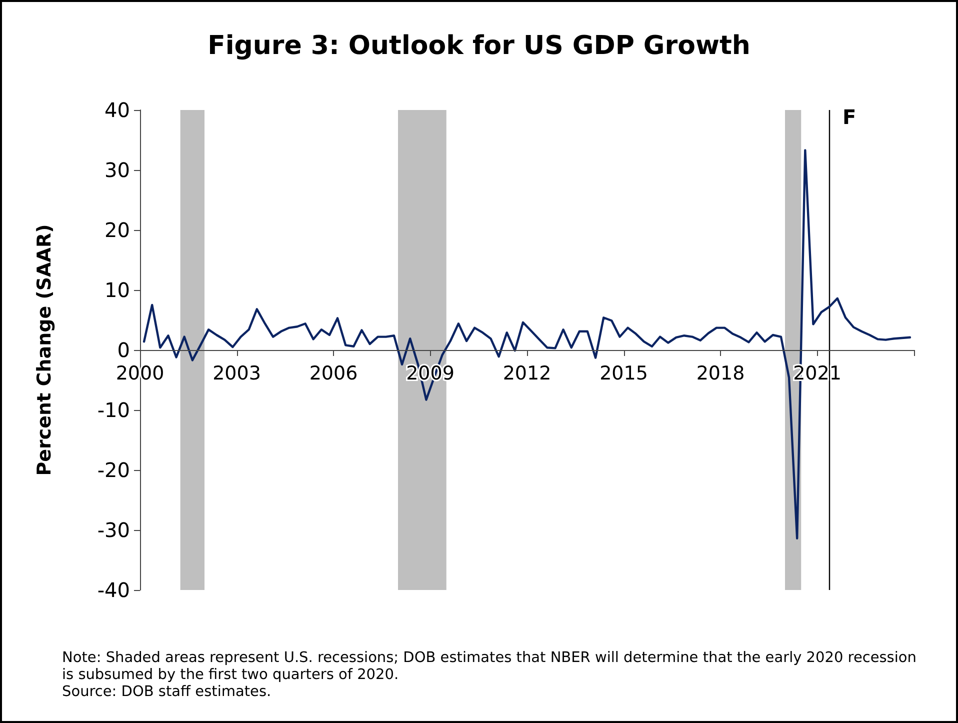  What do you see at coordinates (333, 373) in the screenshot?
I see `x-tick-label: 2006` at bounding box center [333, 373].